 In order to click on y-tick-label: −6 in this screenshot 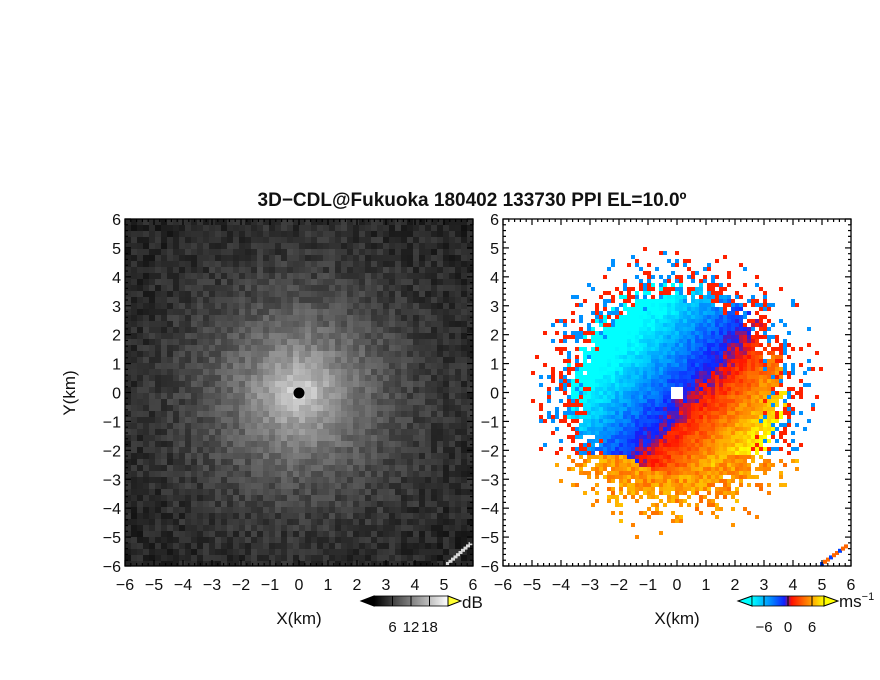, I will do `click(112, 567)`.